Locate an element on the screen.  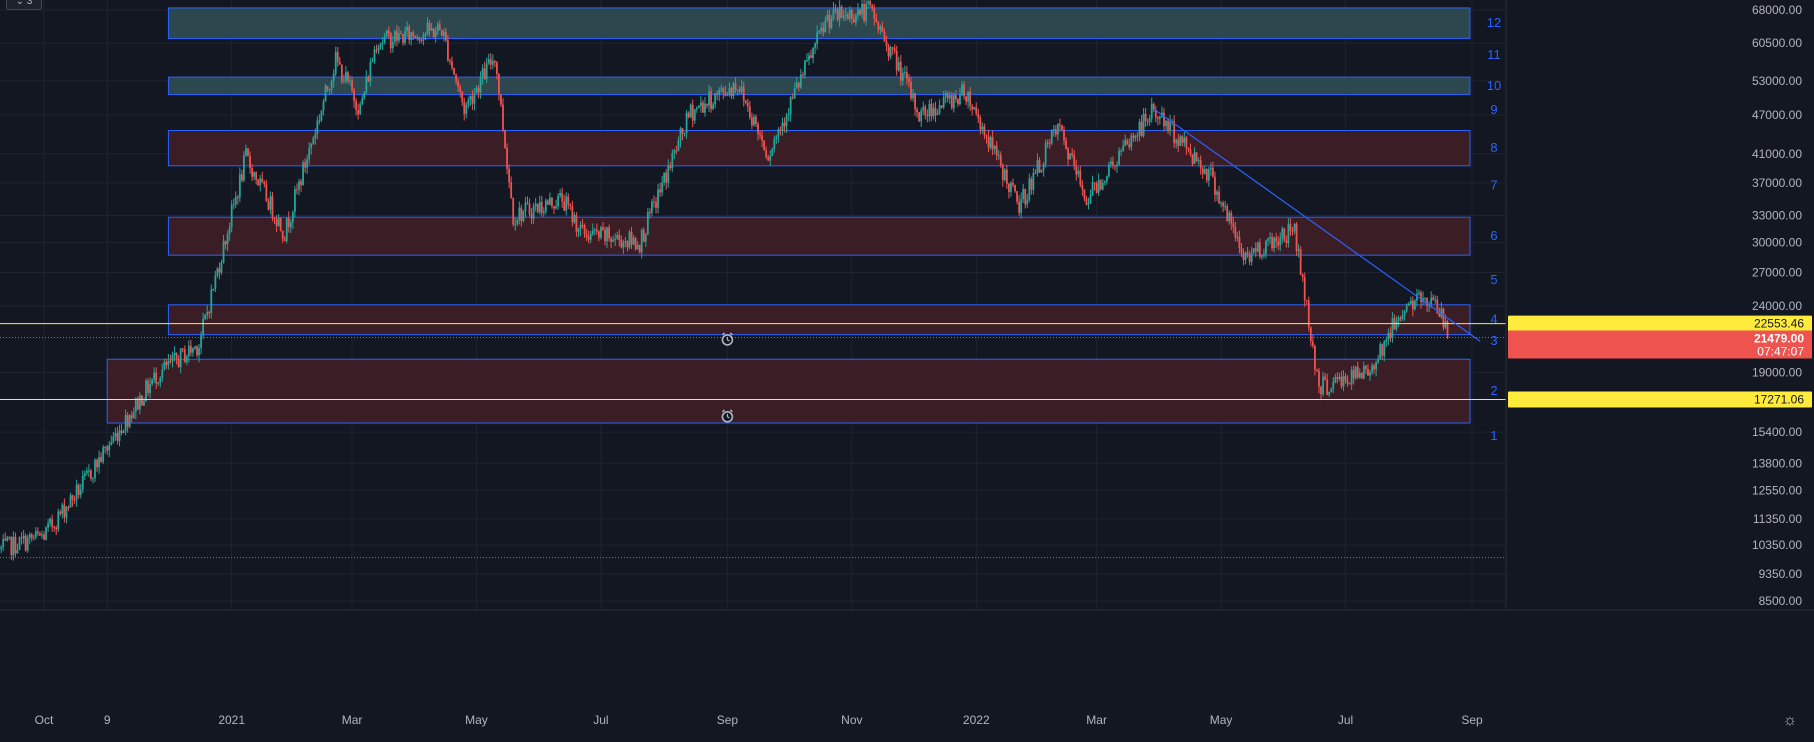
zone-number: 6 is located at coordinates (1493, 235).